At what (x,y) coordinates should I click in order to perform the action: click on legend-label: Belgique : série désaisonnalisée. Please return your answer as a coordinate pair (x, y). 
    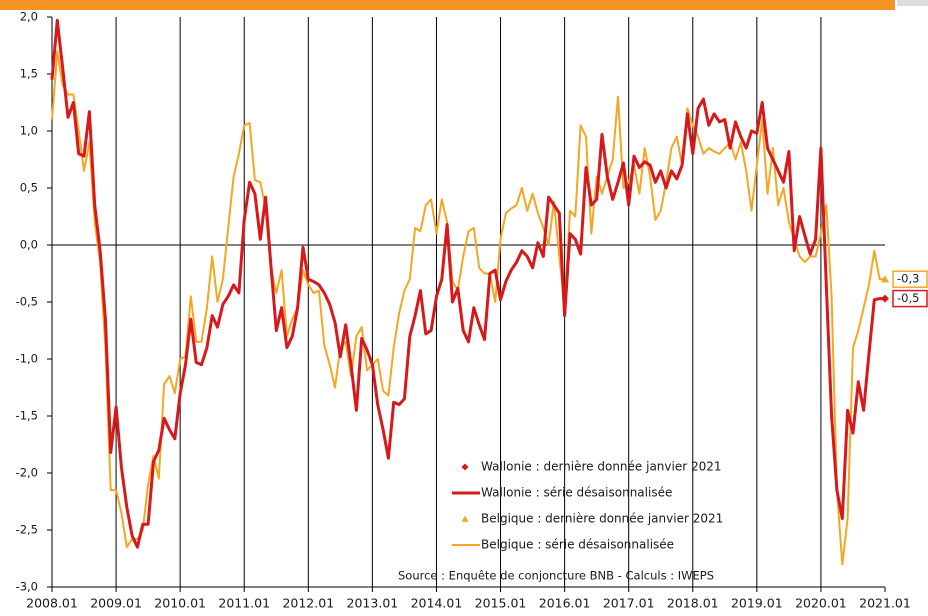
    Looking at the image, I should click on (577, 545).